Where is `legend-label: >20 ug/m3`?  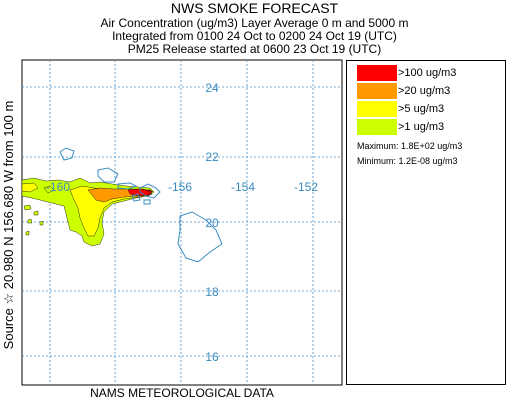 legend-label: >20 ug/m3 is located at coordinates (424, 91).